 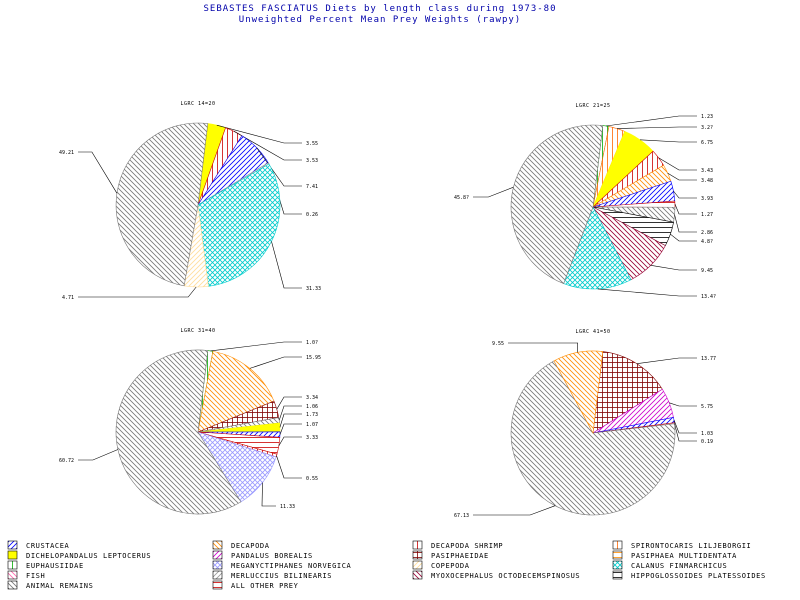 I want to click on legend-label: MEGANYCTIPHANES NORVEGICA, so click(x=291, y=566).